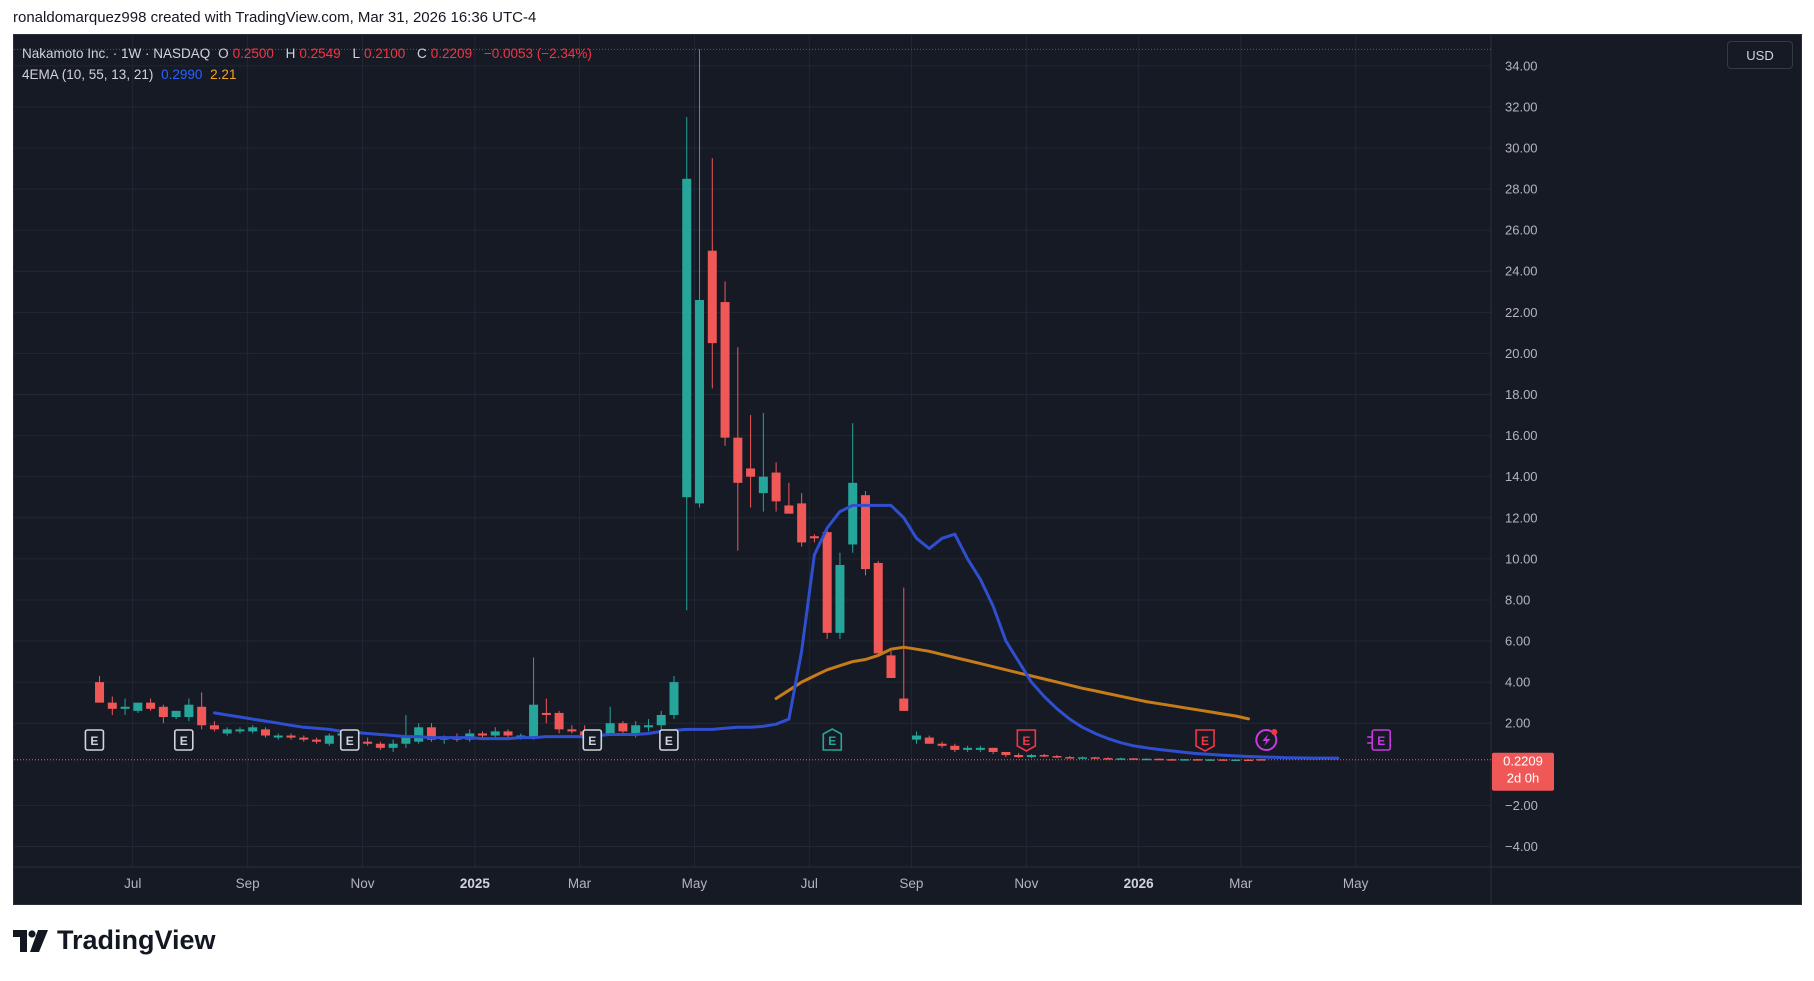 The image size is (1814, 981). What do you see at coordinates (1241, 883) in the screenshot?
I see `time-axis-tick-label: Mar` at bounding box center [1241, 883].